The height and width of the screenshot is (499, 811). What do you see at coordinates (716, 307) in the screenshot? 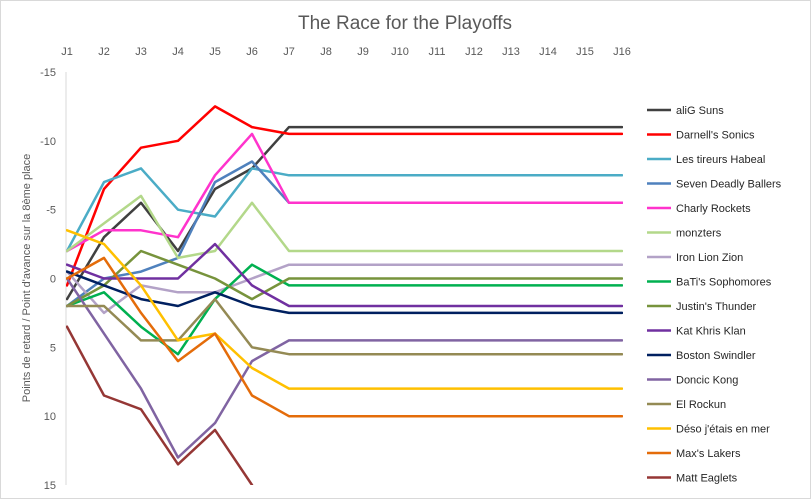
I see `legend-label: Justin's Thunder` at bounding box center [716, 307].